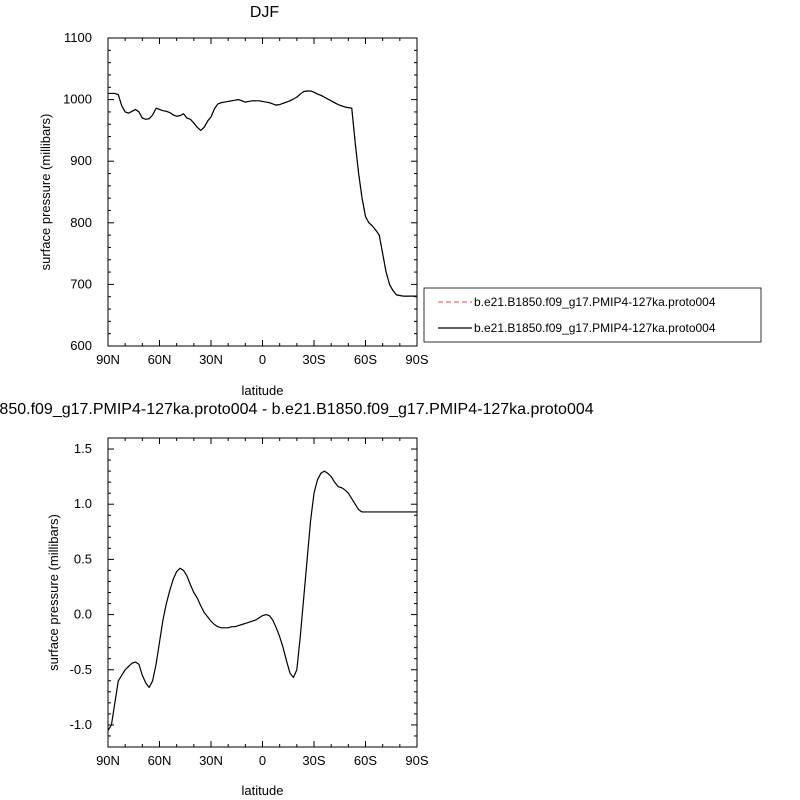 The image size is (800, 800). I want to click on y-tick-label: 800, so click(81, 222).